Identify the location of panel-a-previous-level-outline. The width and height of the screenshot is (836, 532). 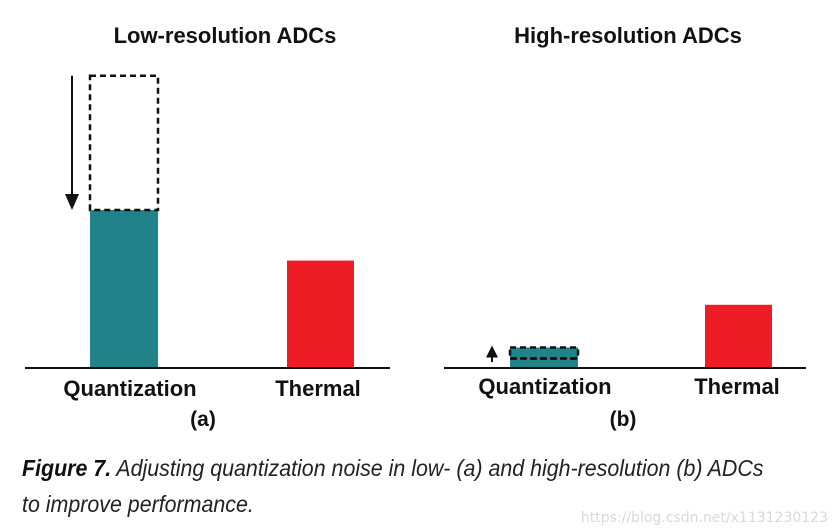
(124, 143).